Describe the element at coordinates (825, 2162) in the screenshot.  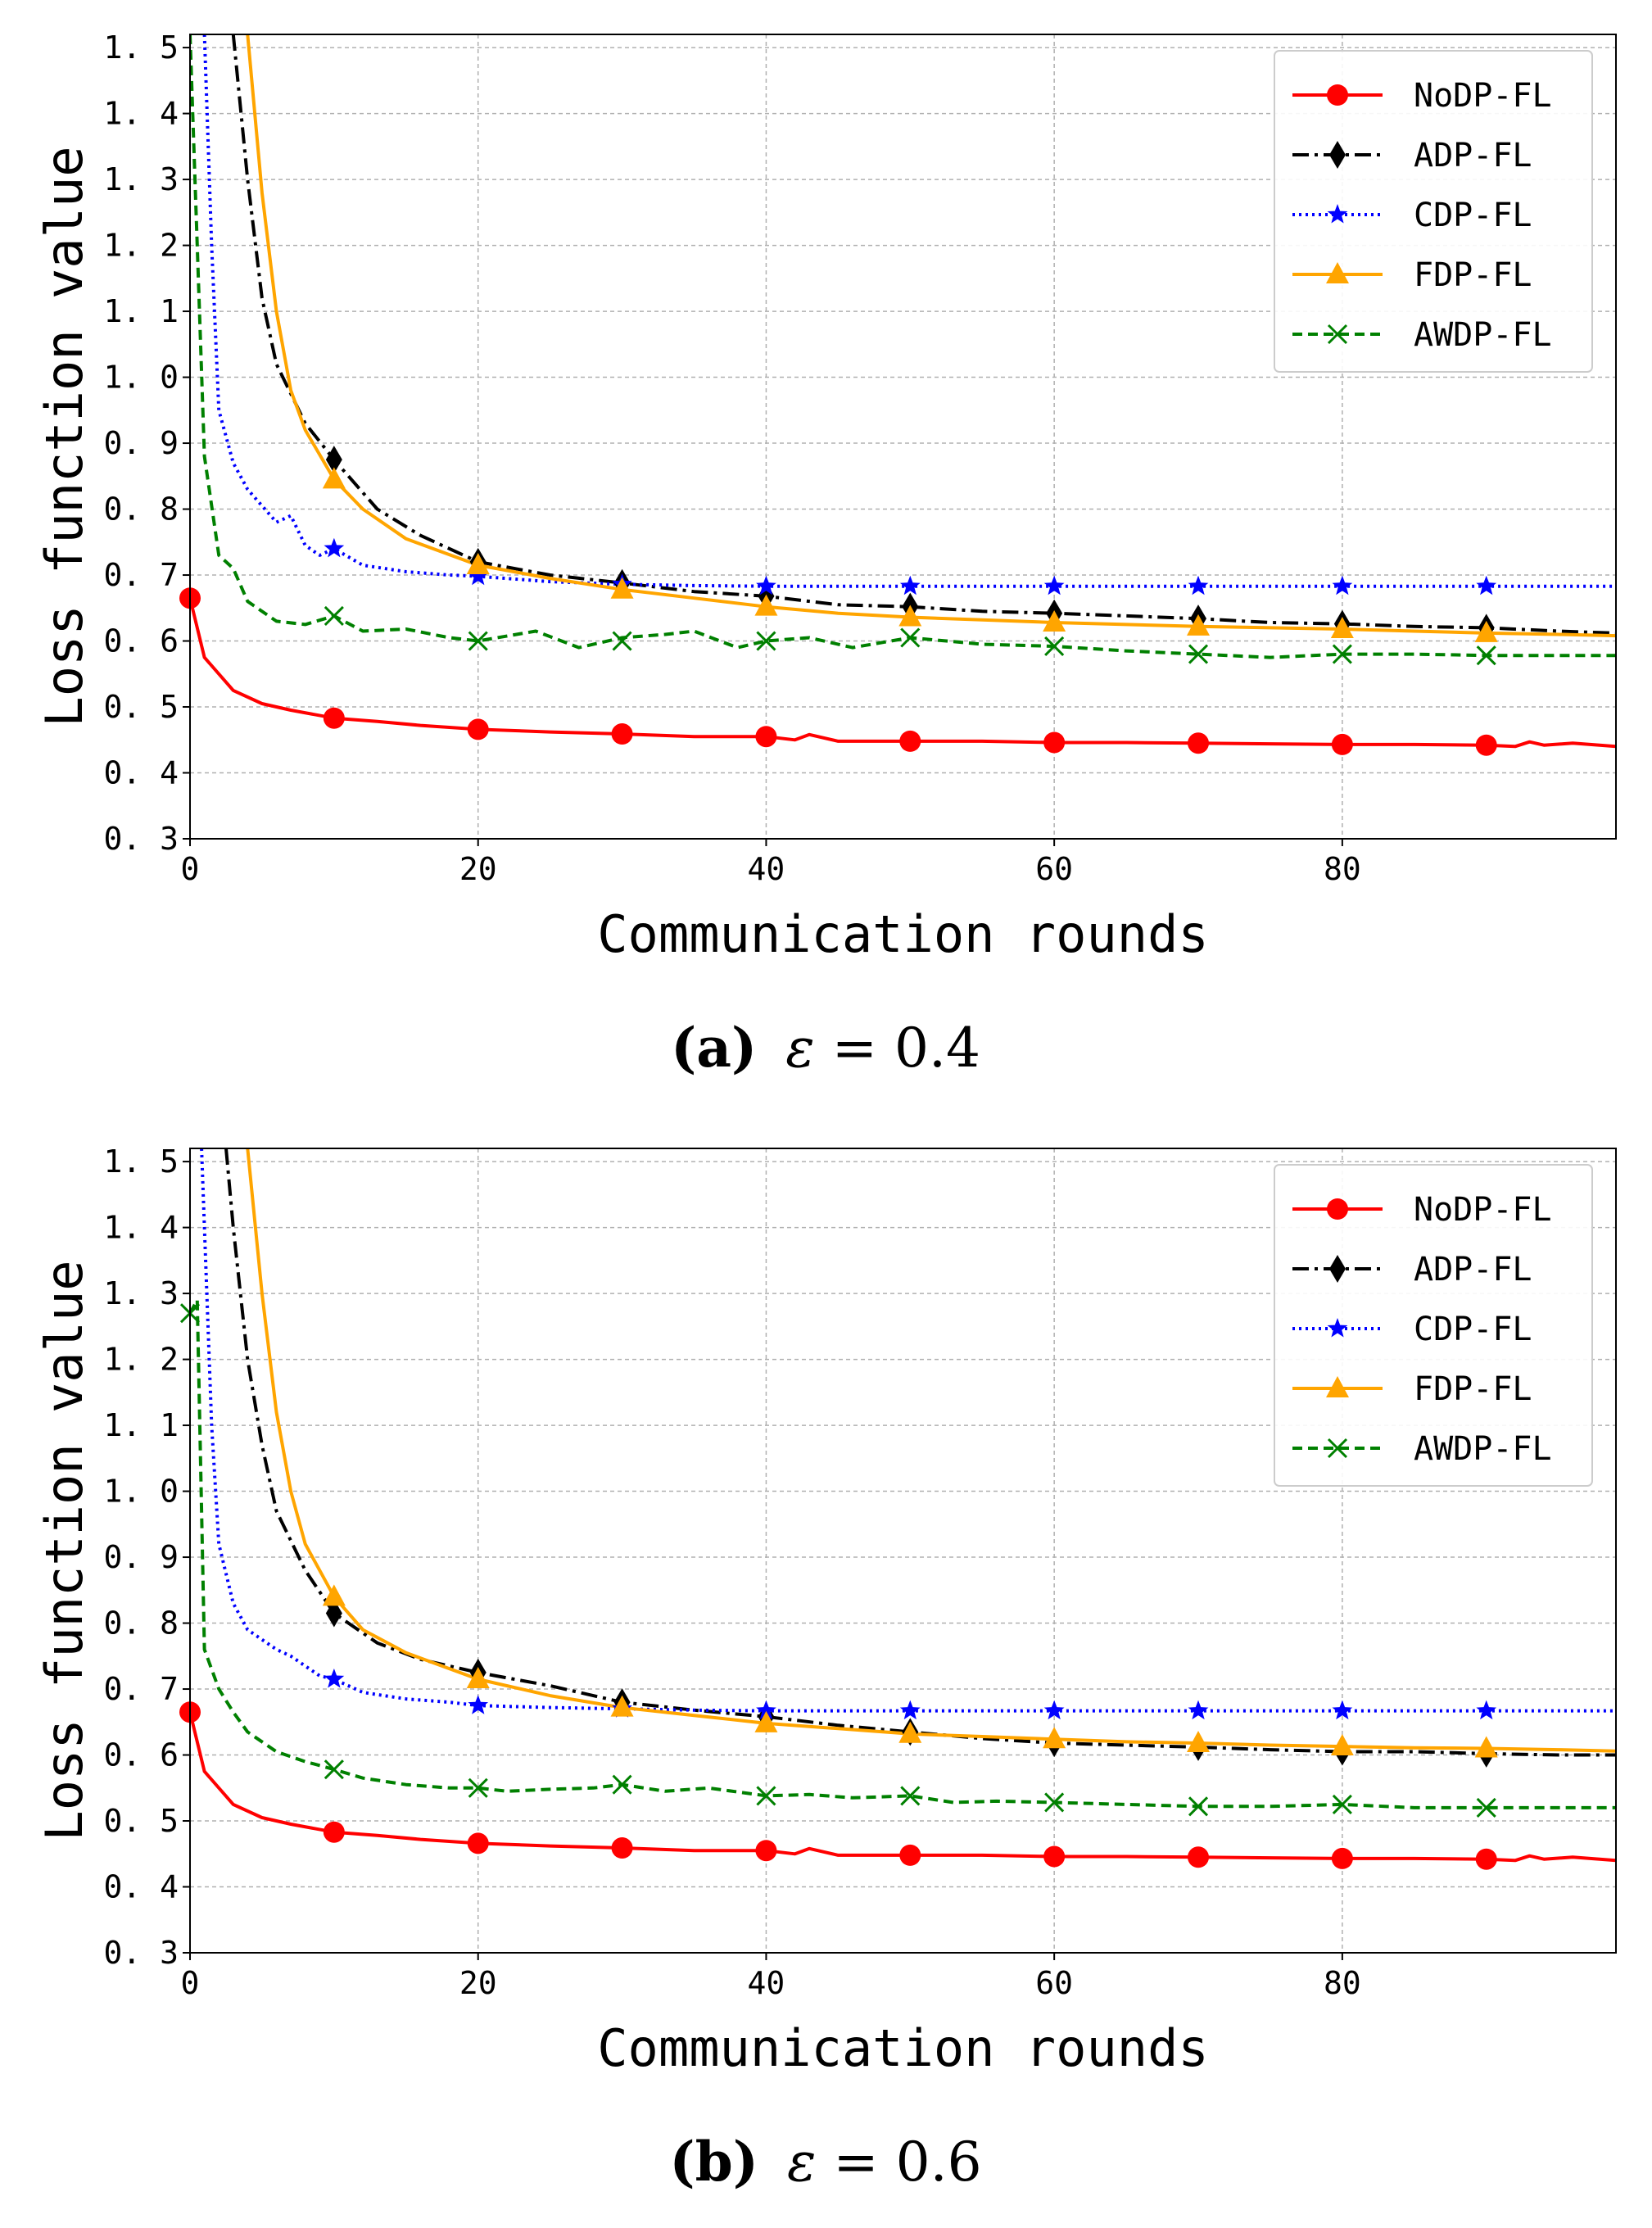
I see `figure-caption: (b) ε = 0.6` at that location.